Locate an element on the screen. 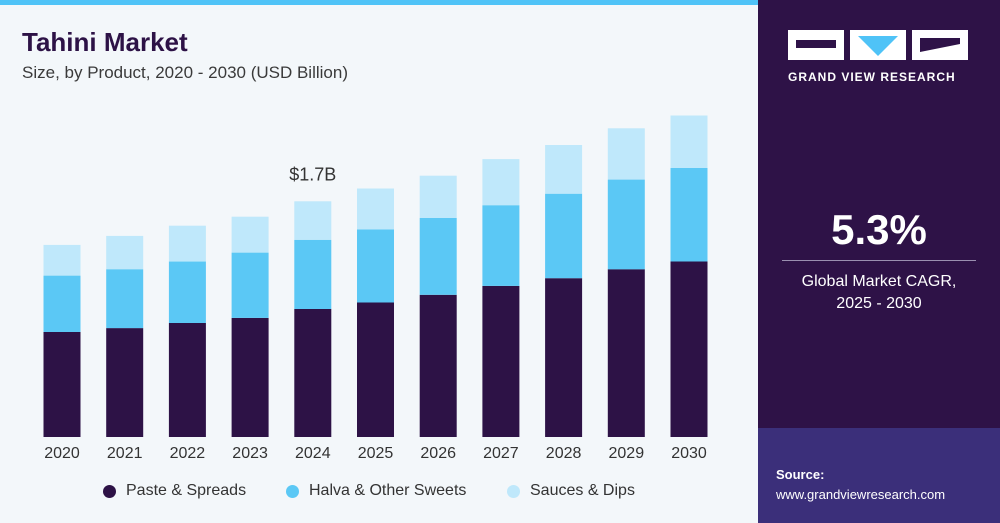 The image size is (1000, 523). legend-swatch-halva is located at coordinates (292, 491).